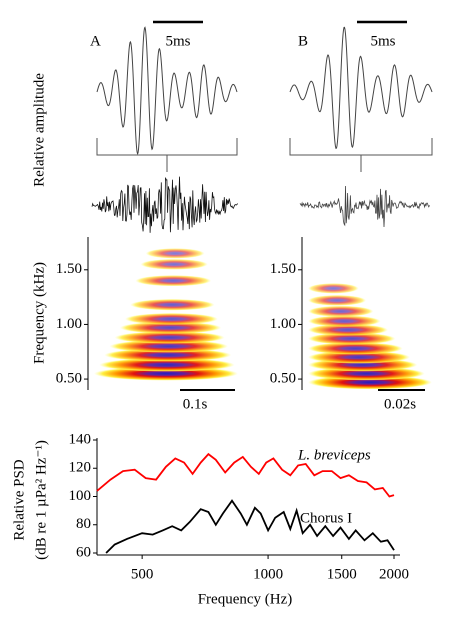 The width and height of the screenshot is (450, 617). Describe the element at coordinates (400, 404) in the screenshot. I see `scale-label: 0.02s` at that location.